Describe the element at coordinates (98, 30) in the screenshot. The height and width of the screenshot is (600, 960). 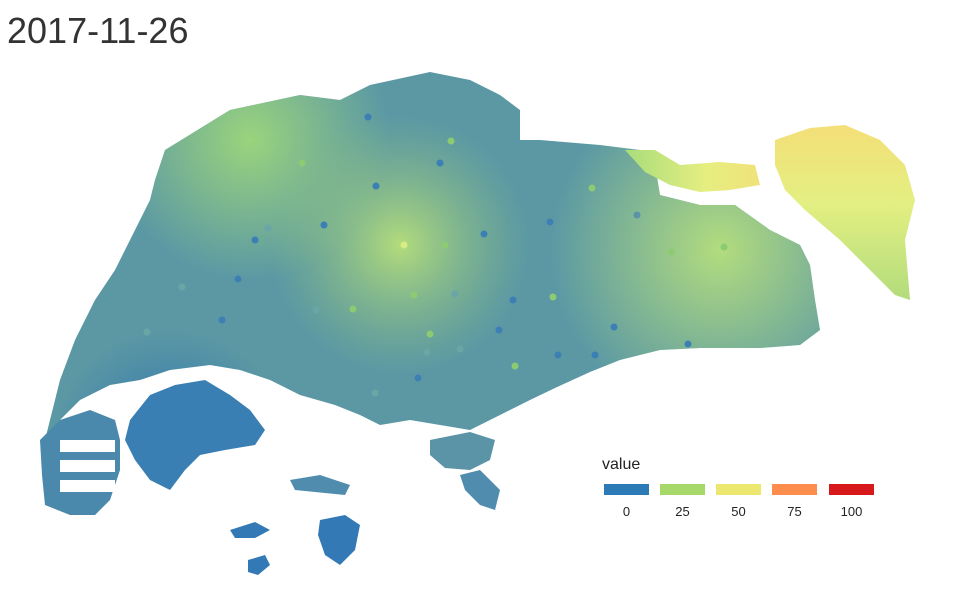
I see `map-title: 2017-11-26` at that location.